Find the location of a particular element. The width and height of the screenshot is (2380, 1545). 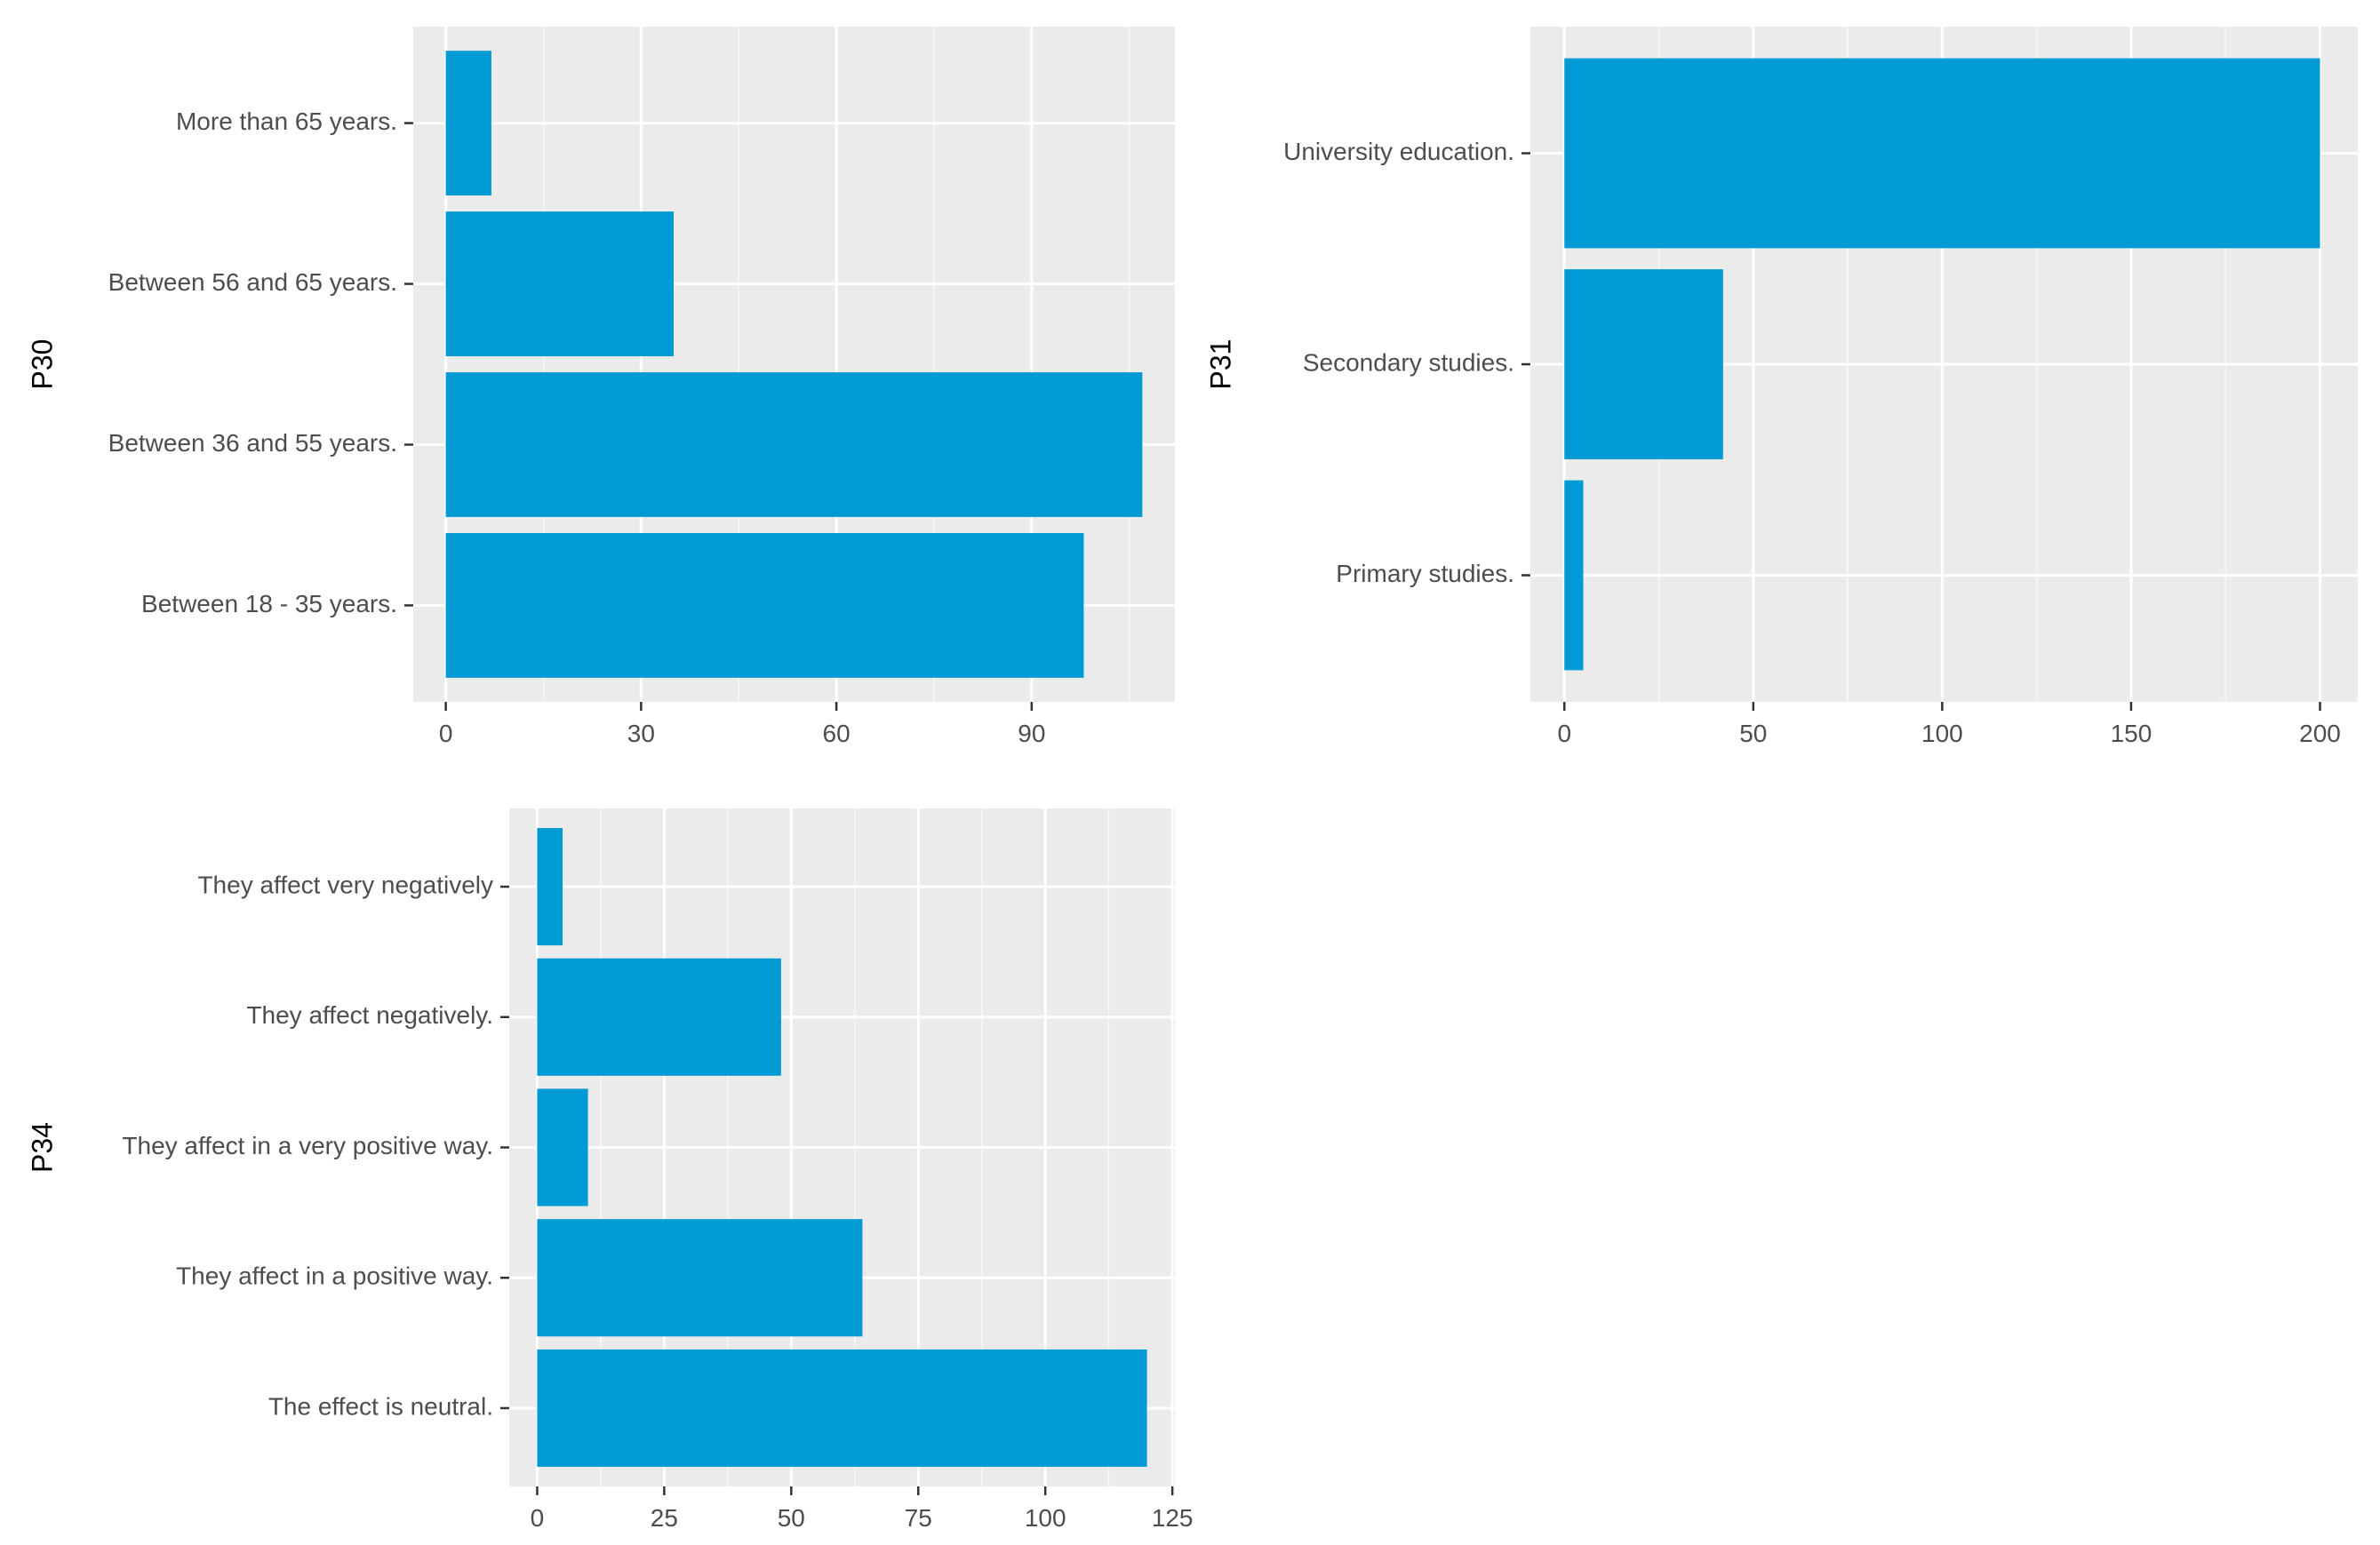

y-tick-label: They affect very negatively is located at coordinates (345, 884).